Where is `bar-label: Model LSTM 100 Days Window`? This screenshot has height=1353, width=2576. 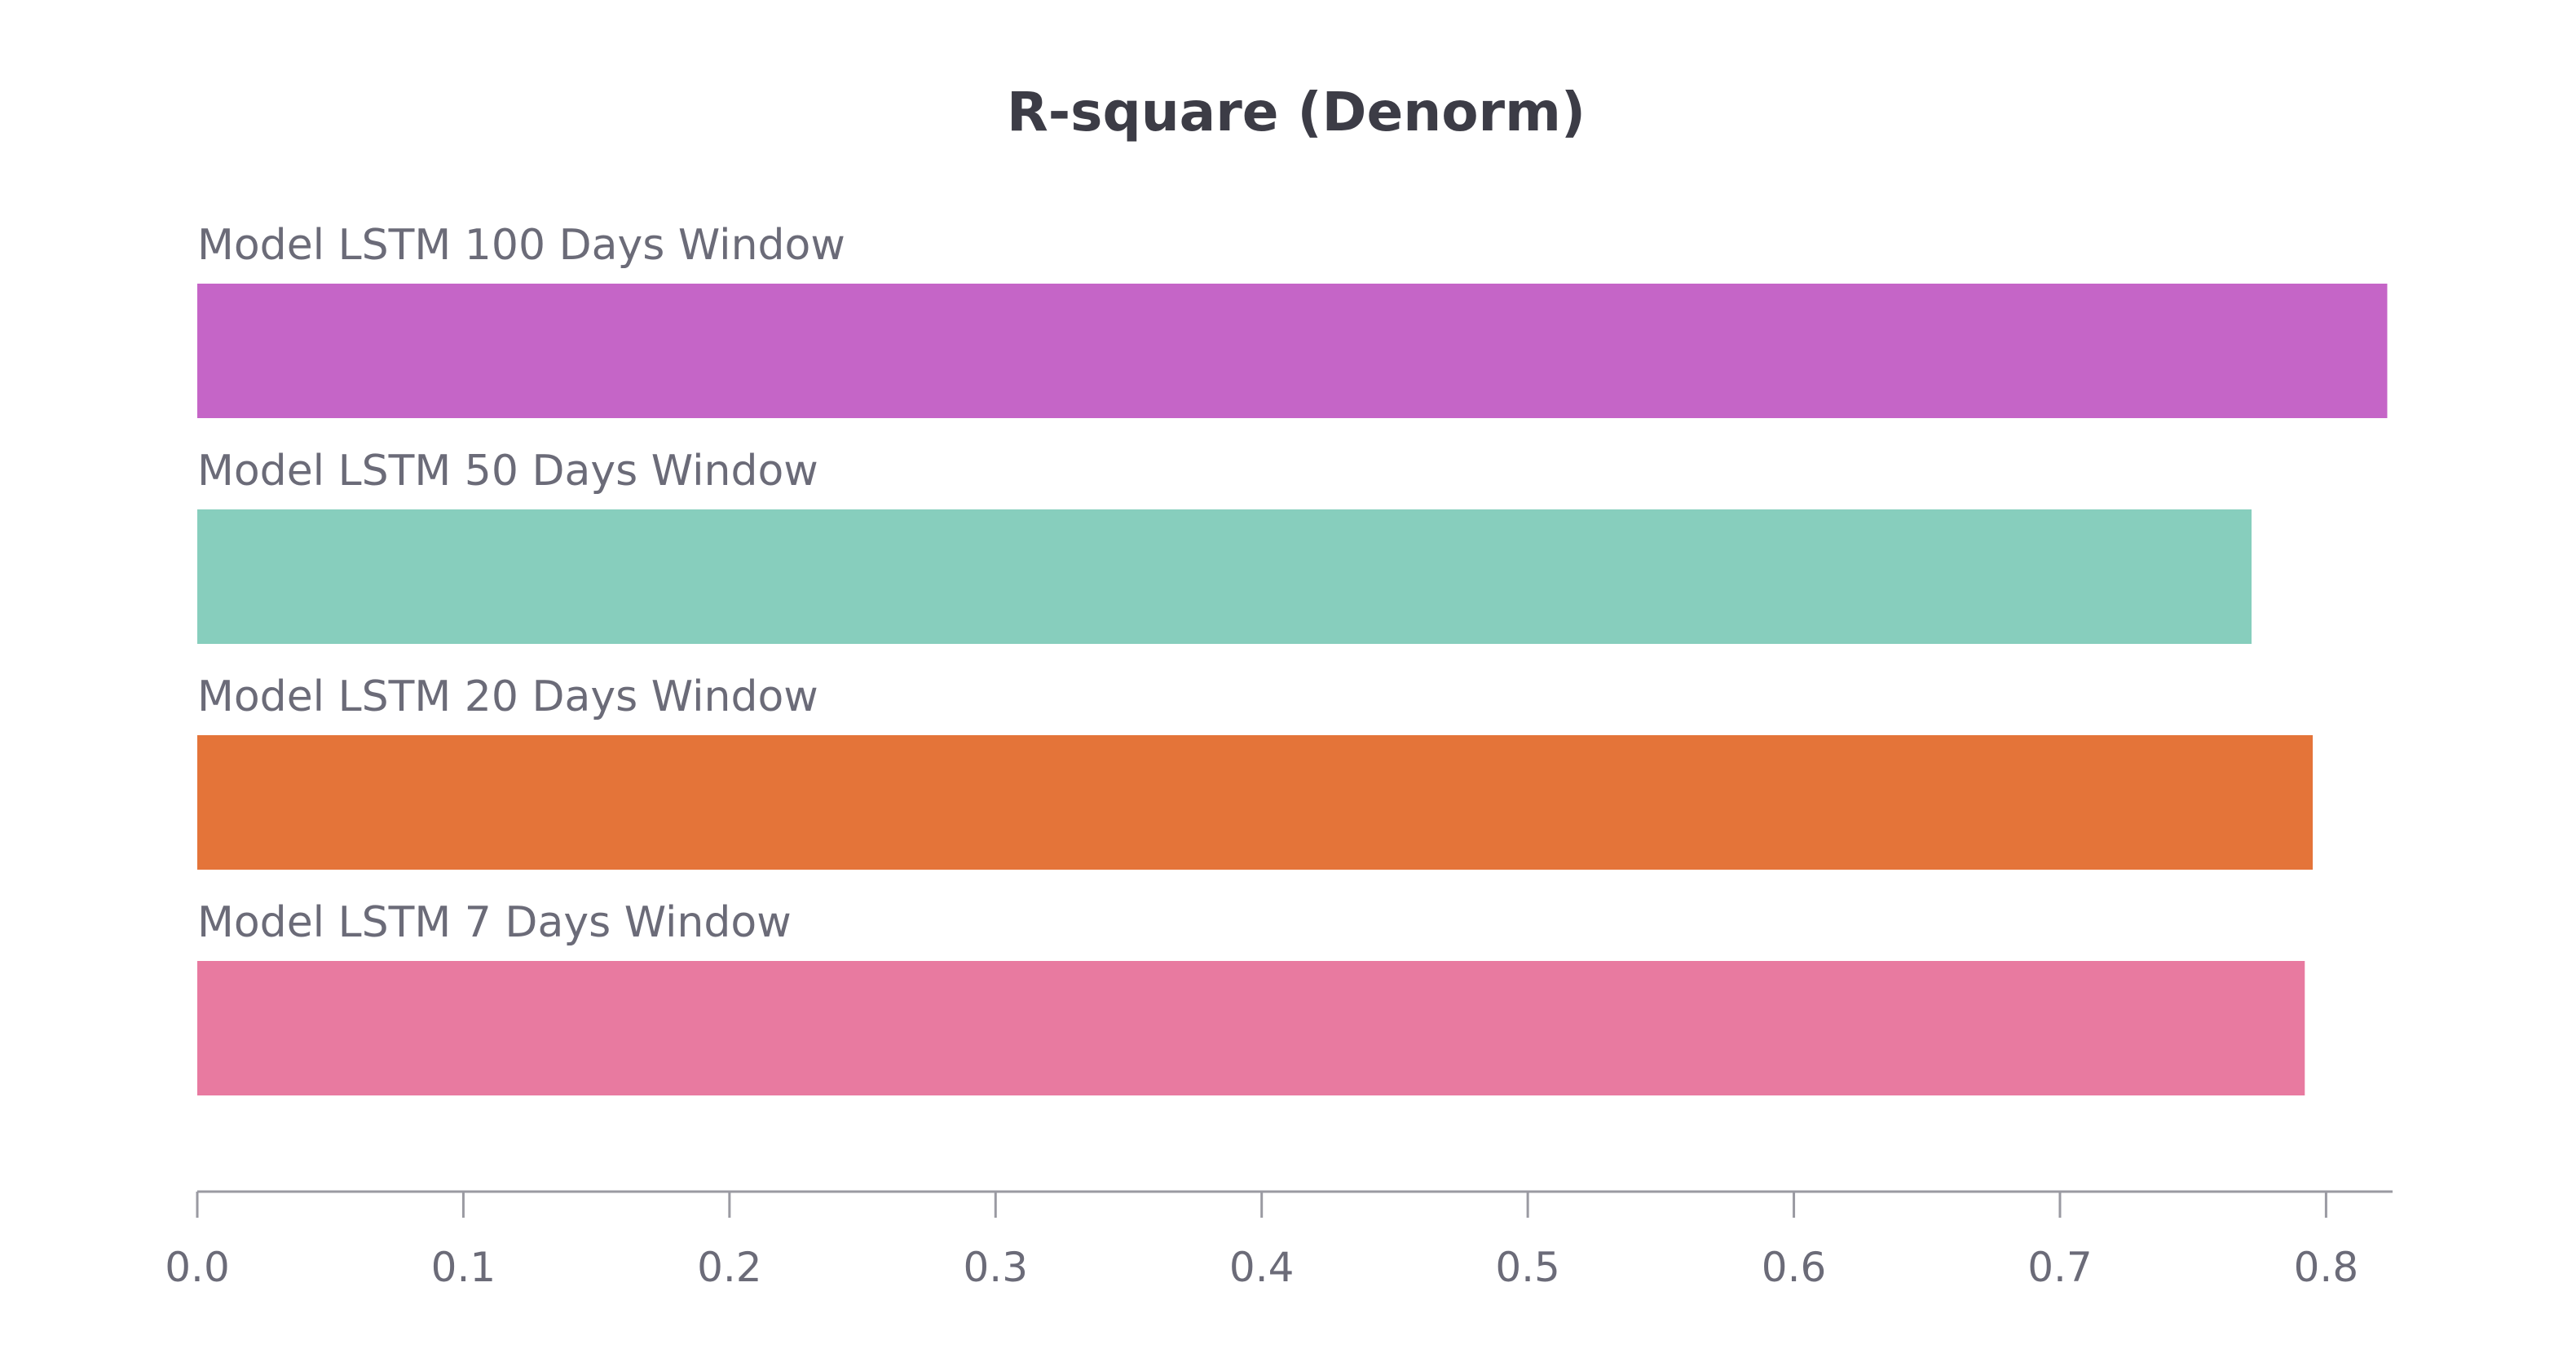 bar-label: Model LSTM 100 Days Window is located at coordinates (521, 245).